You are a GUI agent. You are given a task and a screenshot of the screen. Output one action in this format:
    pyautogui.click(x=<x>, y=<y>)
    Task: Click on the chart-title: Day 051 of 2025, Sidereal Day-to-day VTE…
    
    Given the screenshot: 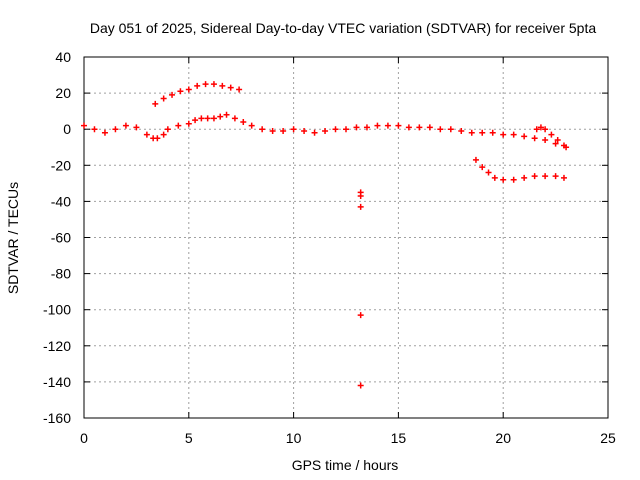 What is the action you would take?
    pyautogui.click(x=343, y=28)
    